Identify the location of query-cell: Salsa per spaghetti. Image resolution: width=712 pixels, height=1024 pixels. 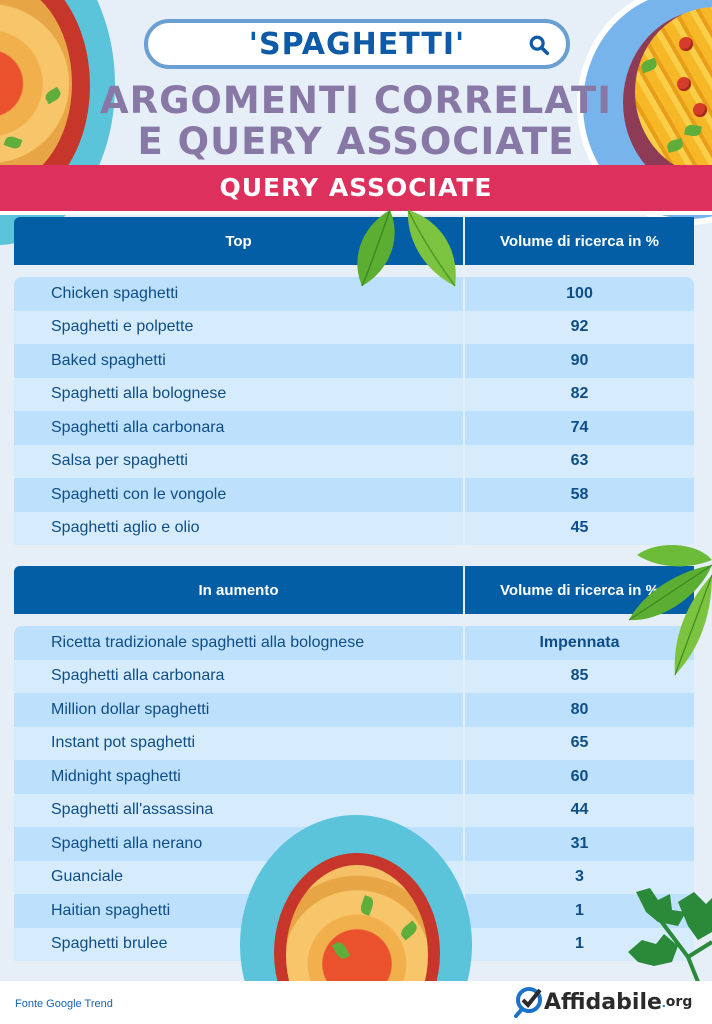
(238, 461).